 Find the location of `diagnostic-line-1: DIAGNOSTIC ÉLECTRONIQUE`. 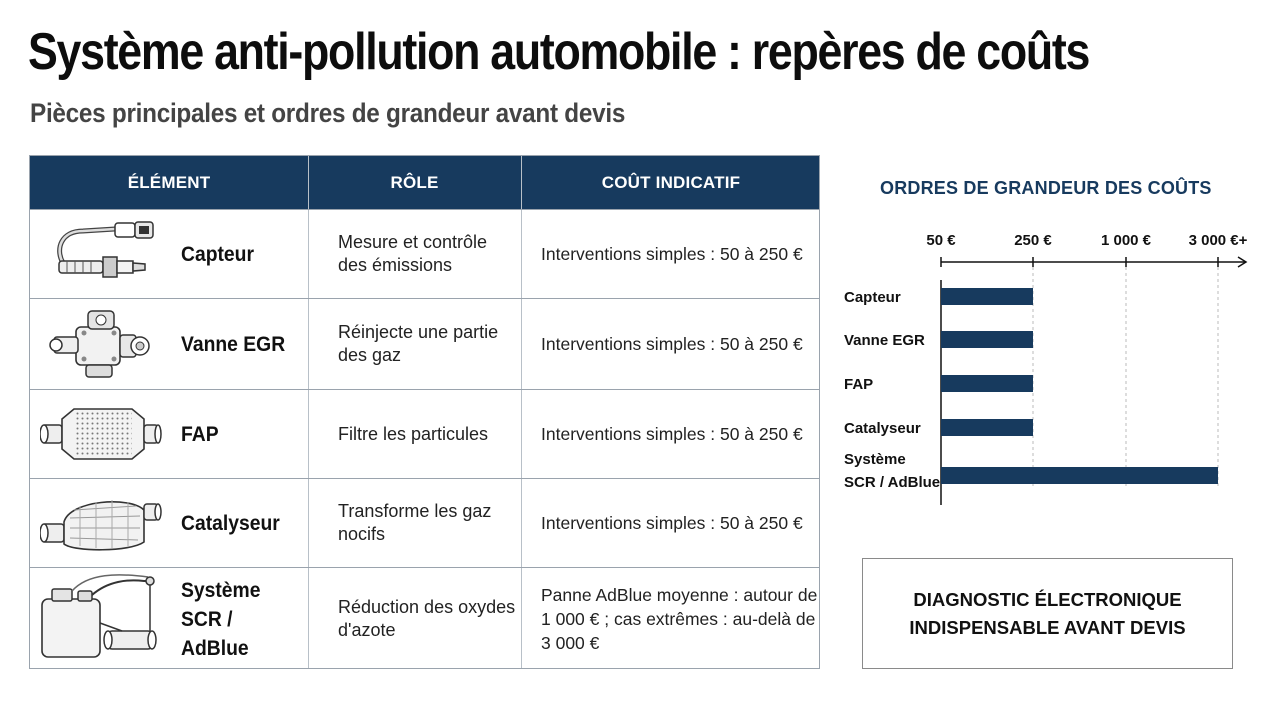

diagnostic-line-1: DIAGNOSTIC ÉLECTRONIQUE is located at coordinates (1047, 599).